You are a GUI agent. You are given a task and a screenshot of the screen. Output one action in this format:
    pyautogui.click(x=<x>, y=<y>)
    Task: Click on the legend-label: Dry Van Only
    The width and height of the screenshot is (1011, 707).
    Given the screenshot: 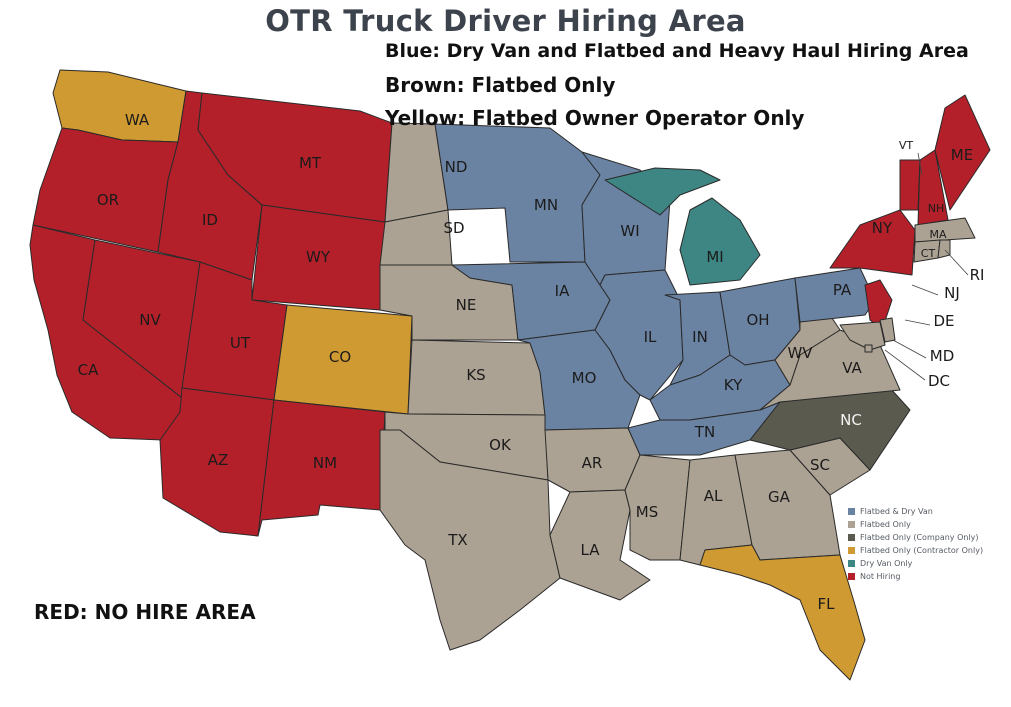 What is the action you would take?
    pyautogui.click(x=886, y=563)
    